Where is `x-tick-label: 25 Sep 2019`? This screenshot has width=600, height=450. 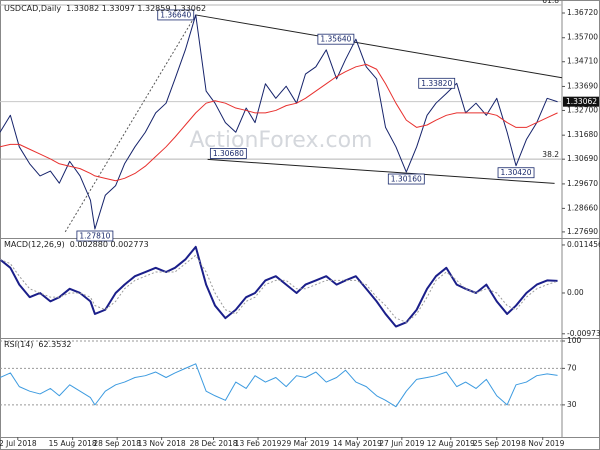 x-tick-label: 25 Sep 2019 is located at coordinates (497, 443).